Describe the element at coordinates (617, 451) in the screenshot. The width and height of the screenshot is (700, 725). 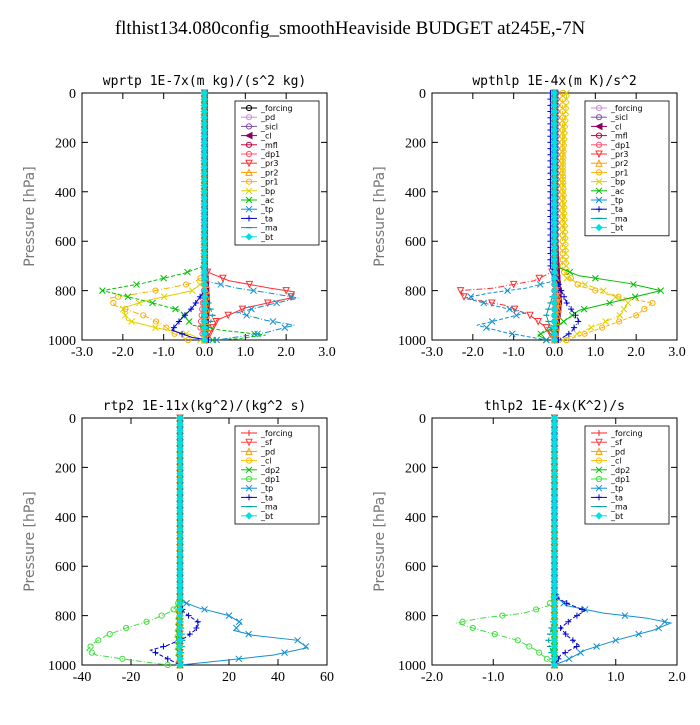
I see `chart-4-legend-label-pd: _pd` at that location.